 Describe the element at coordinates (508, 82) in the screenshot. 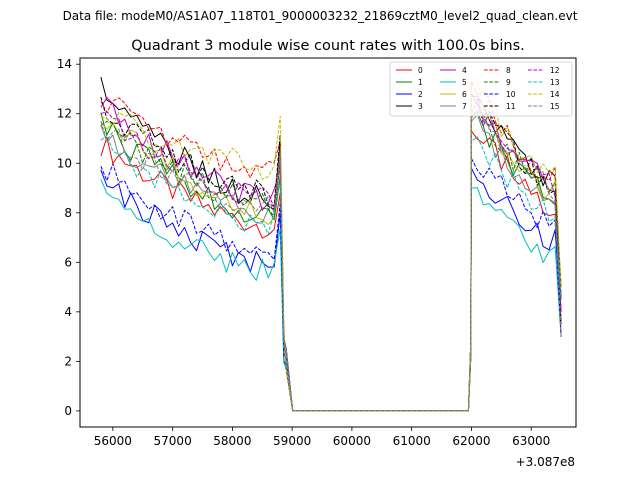

I see `legend-label-9: 9` at that location.